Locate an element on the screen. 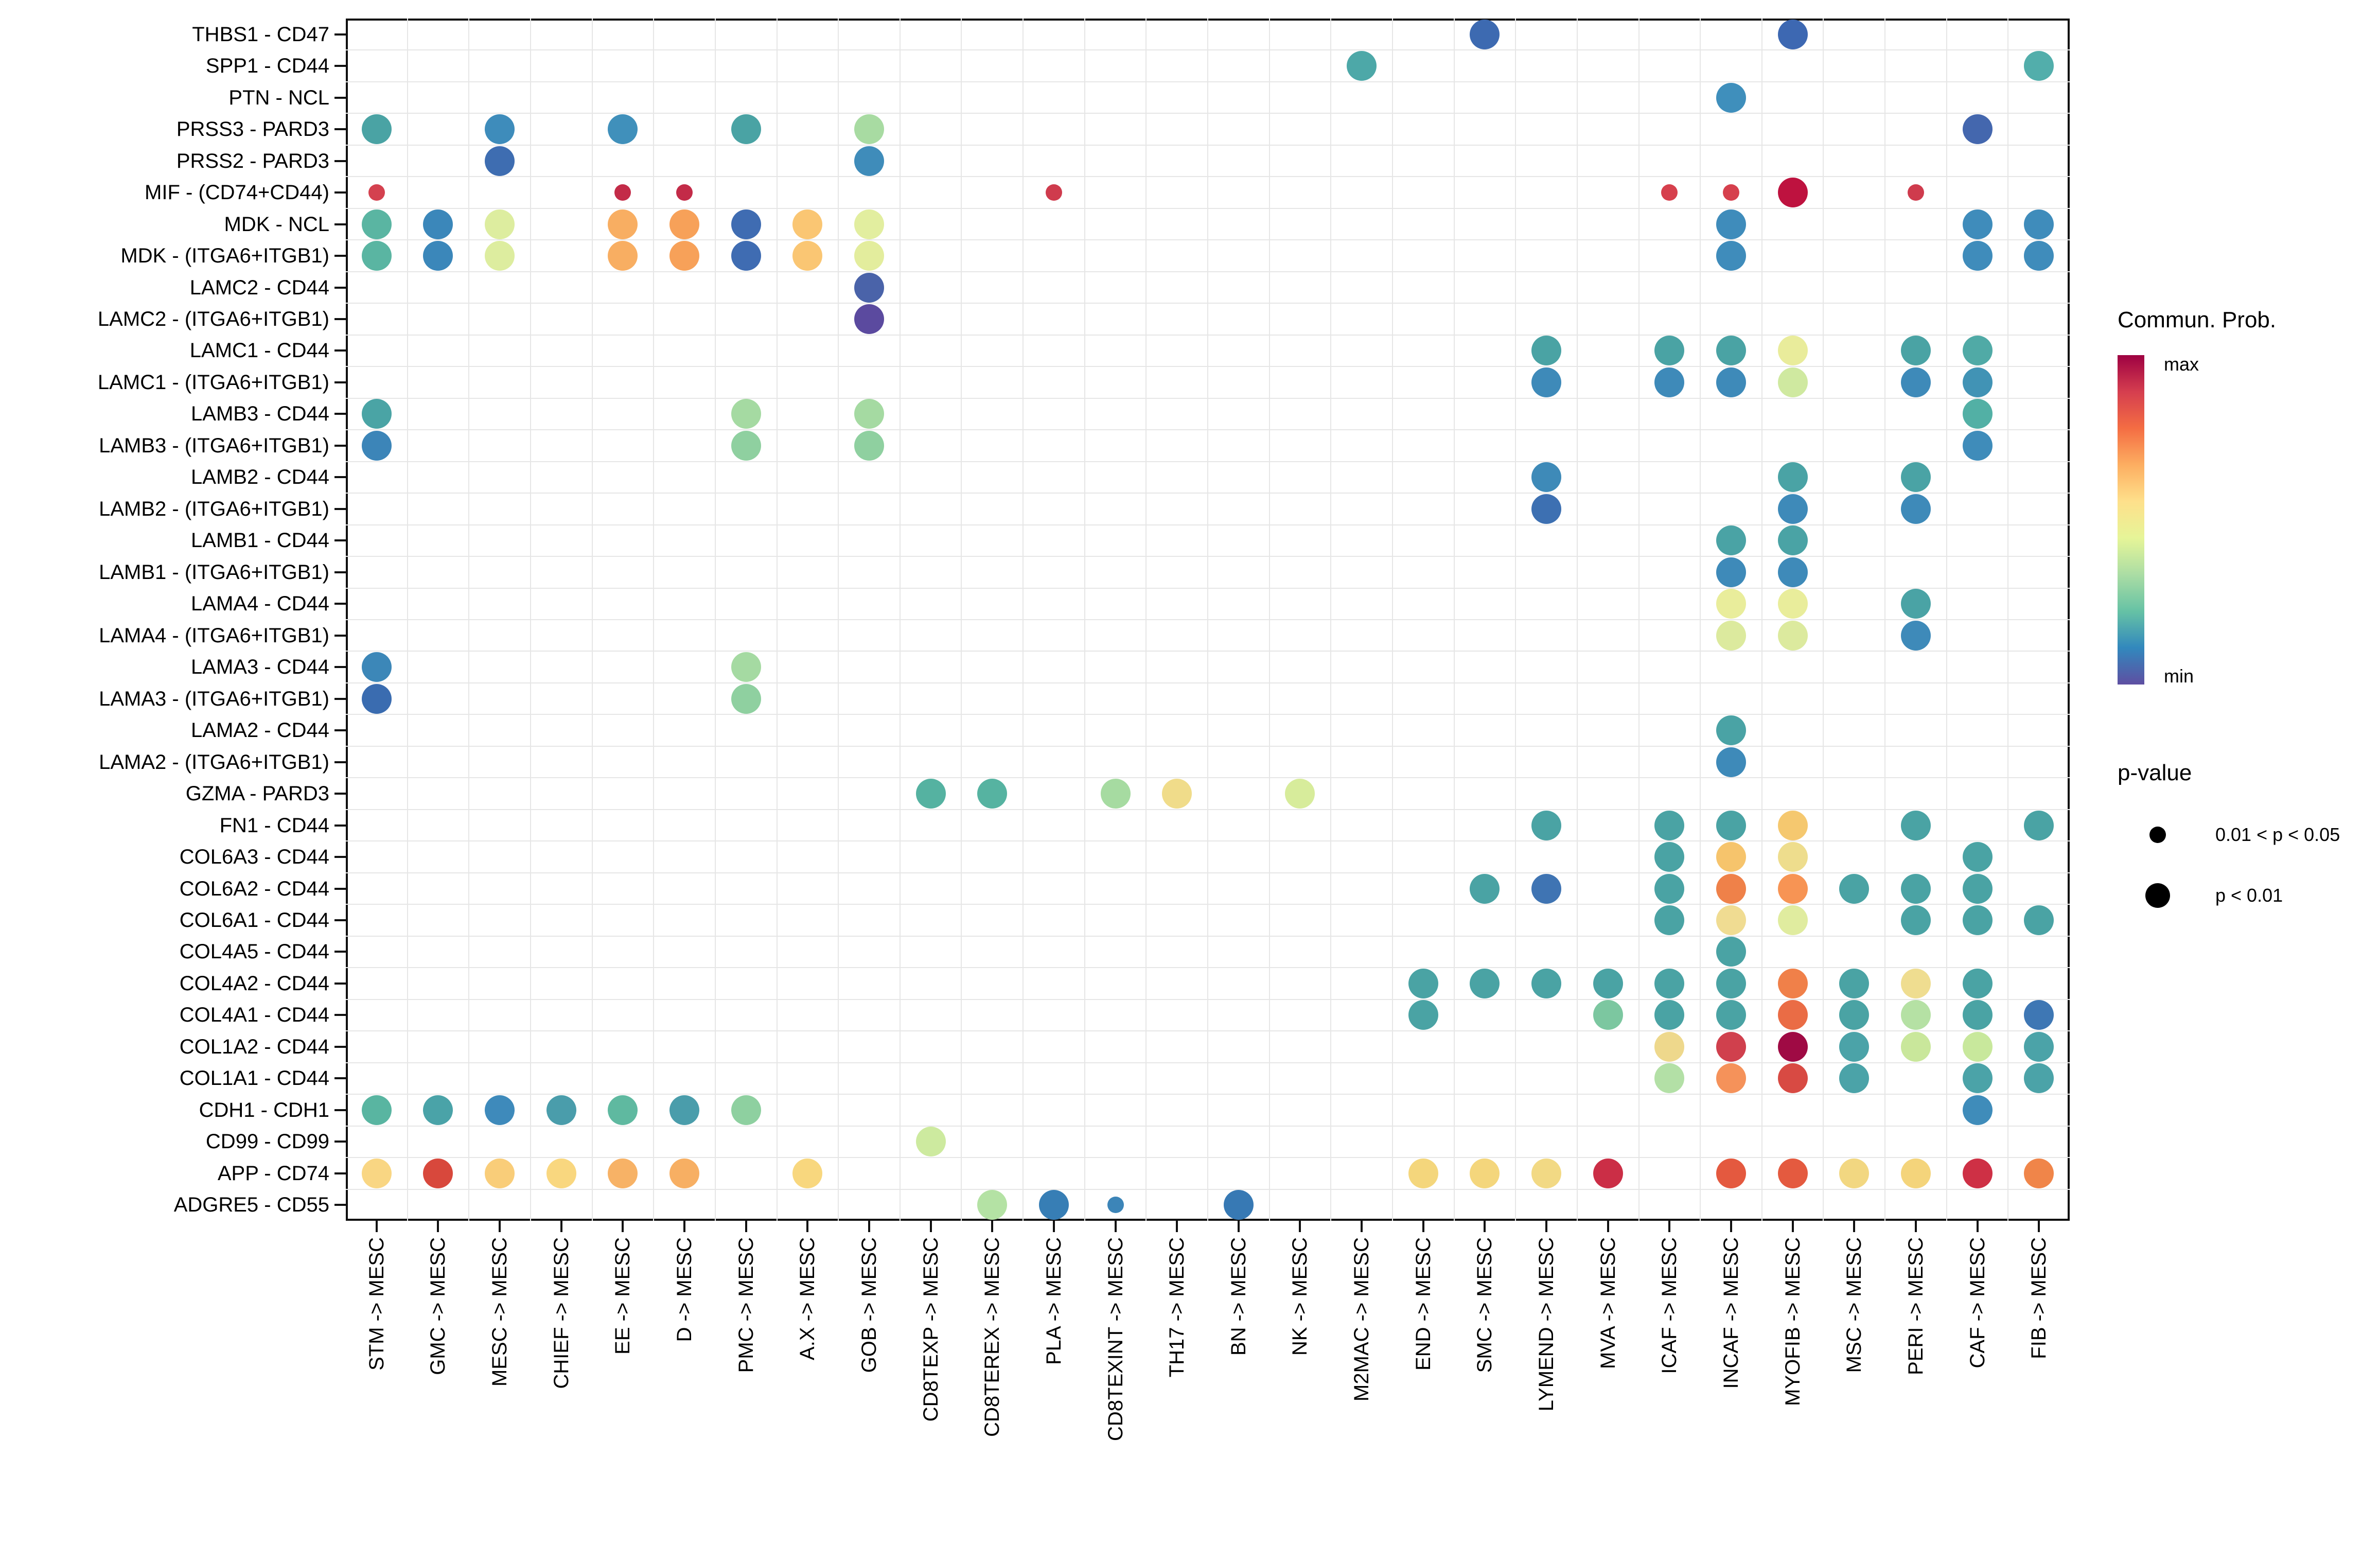 The height and width of the screenshot is (1544, 2380). y-axis-label: LAMB2 - (ITGA6+ITGB1) is located at coordinates (214, 509).